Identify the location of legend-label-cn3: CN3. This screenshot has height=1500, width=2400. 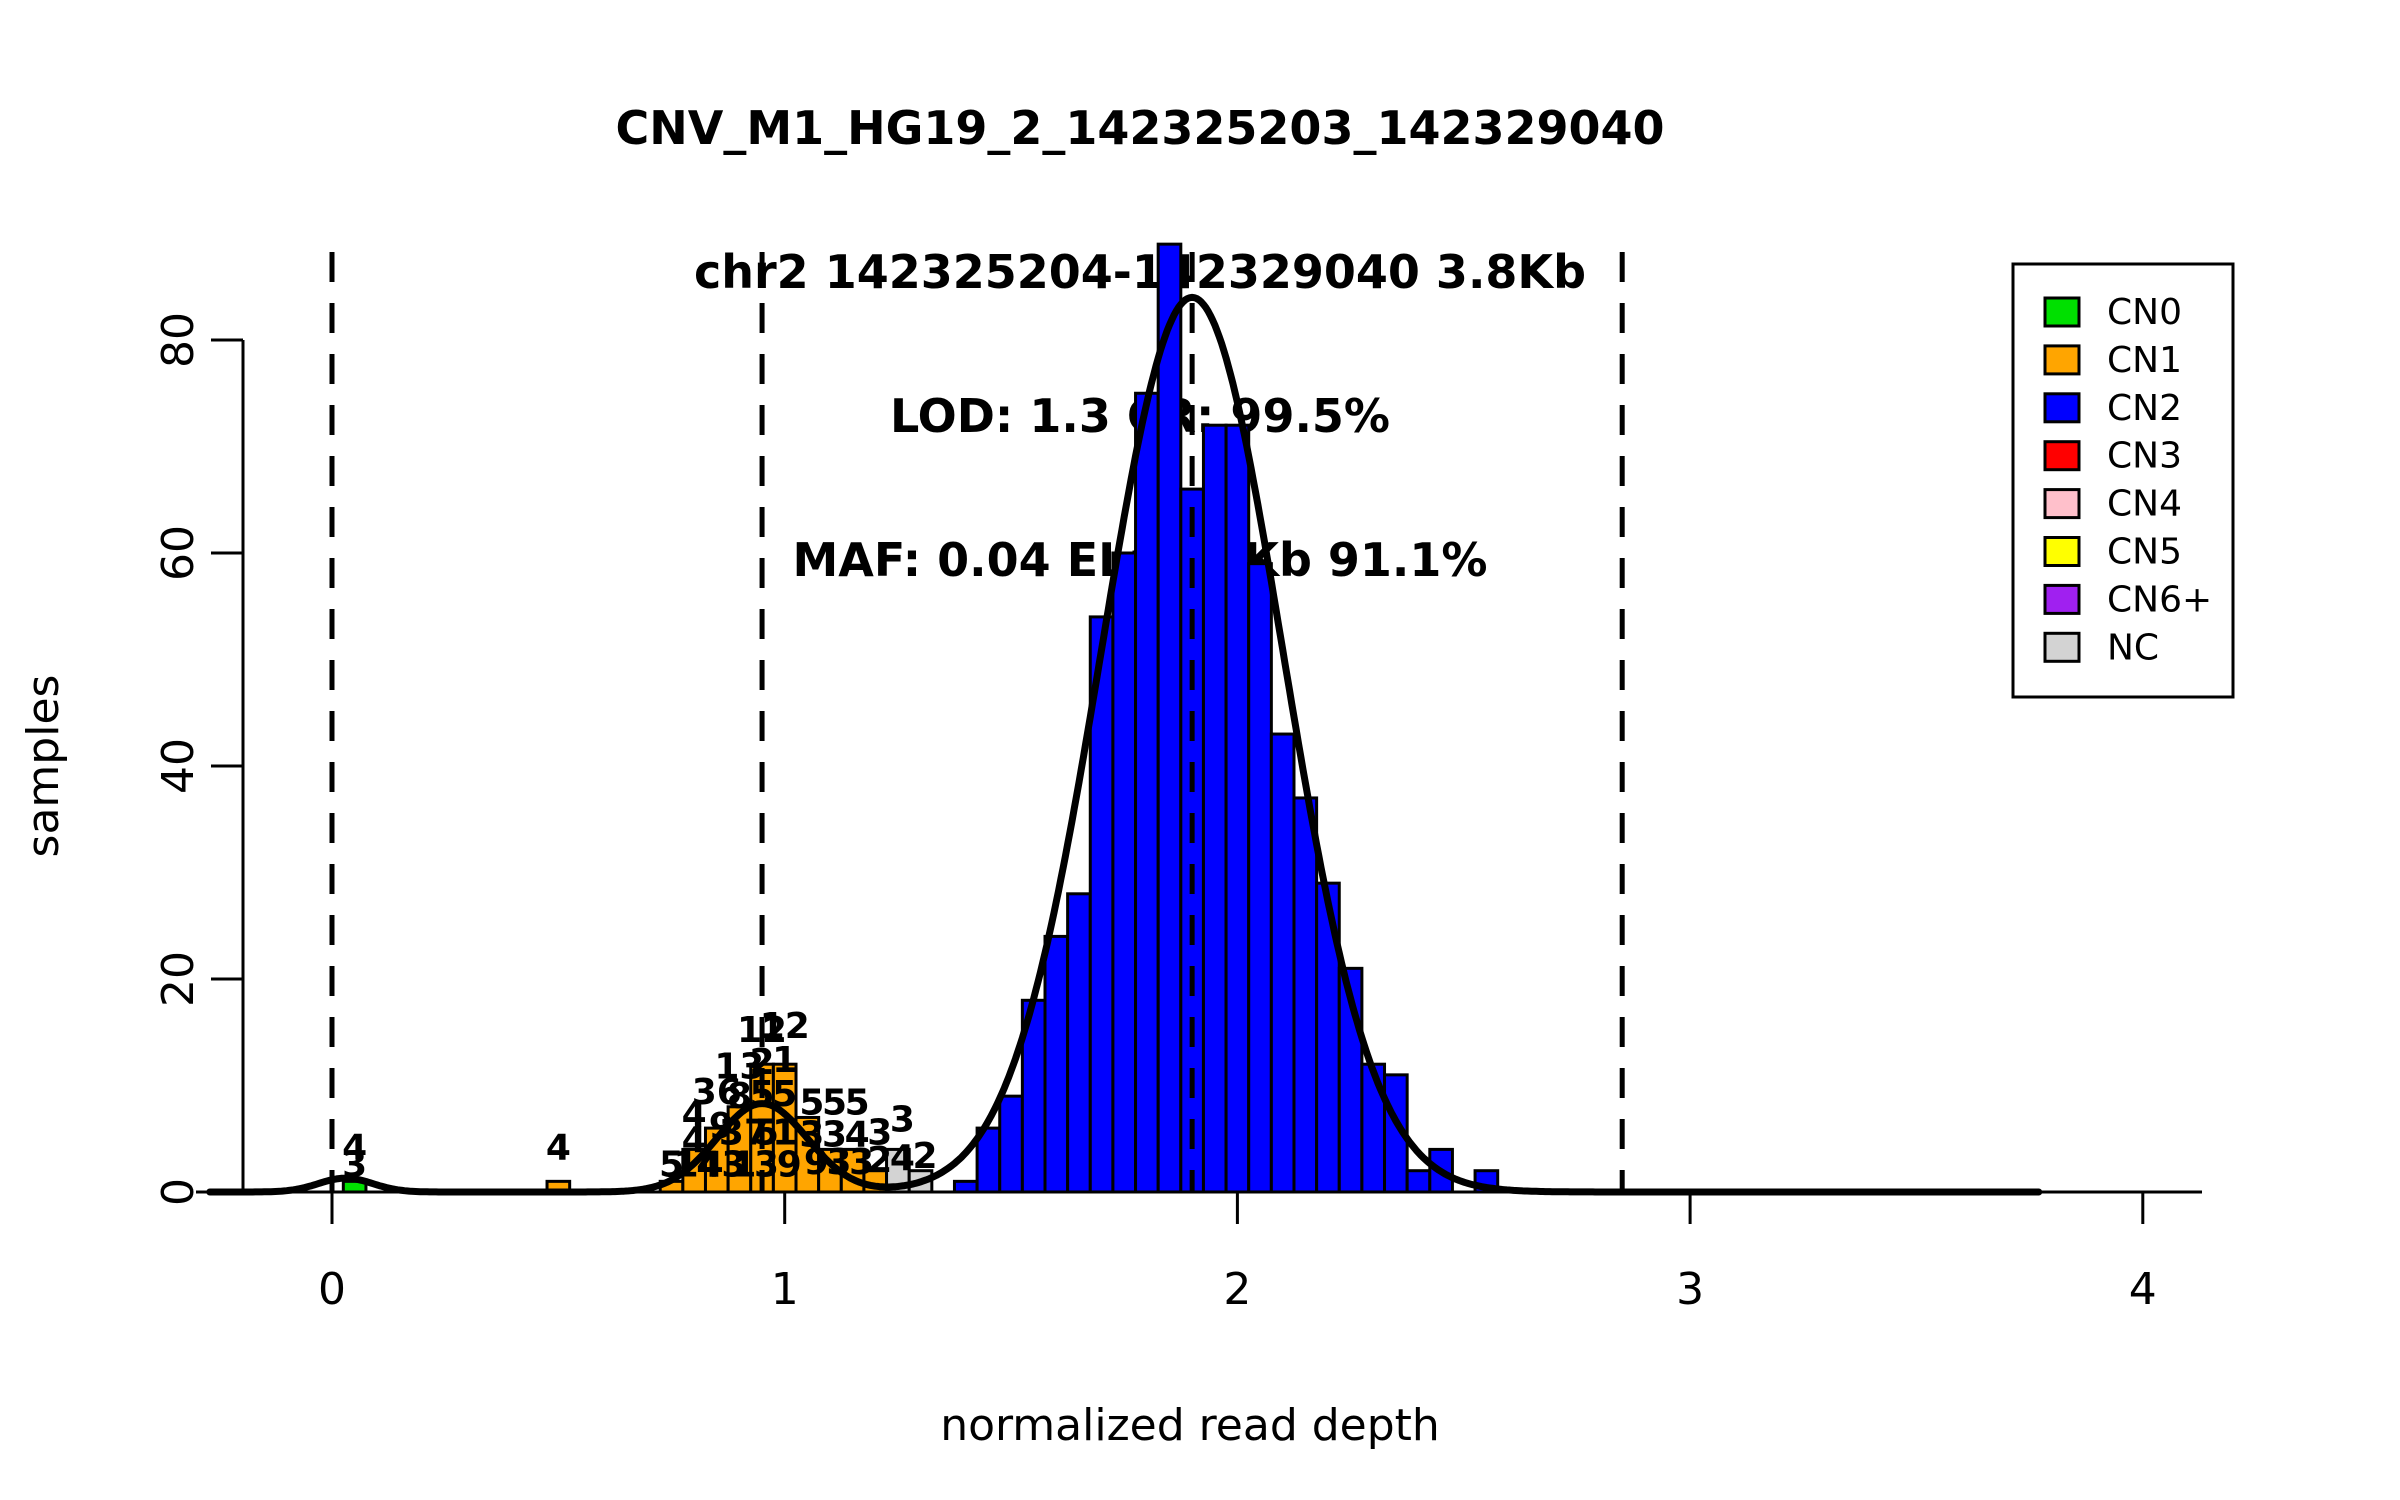
(2144, 456).